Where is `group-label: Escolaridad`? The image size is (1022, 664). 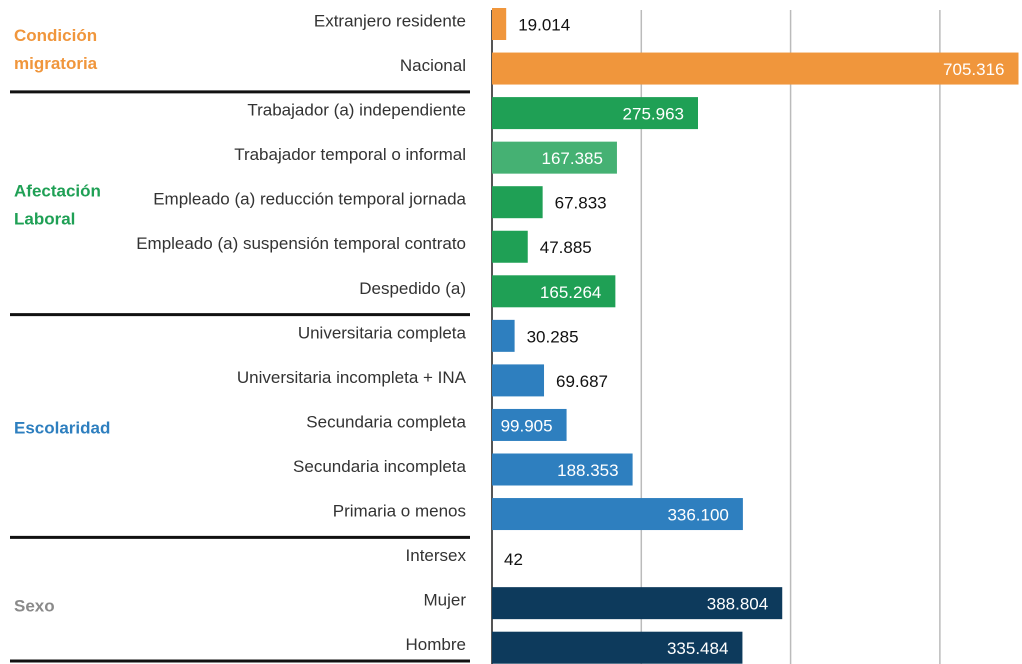
group-label: Escolaridad is located at coordinates (62, 427).